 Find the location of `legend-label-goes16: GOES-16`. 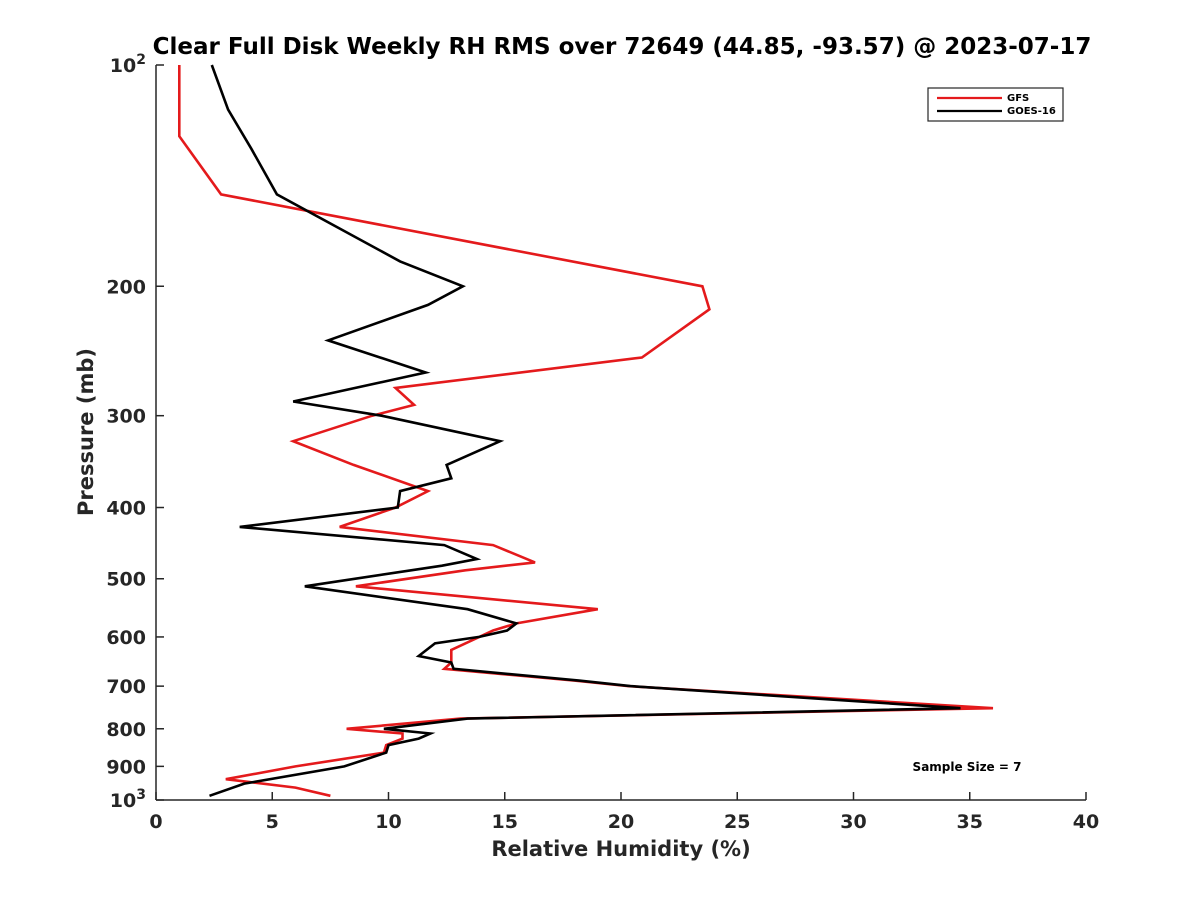

legend-label-goes16: GOES-16 is located at coordinates (1031, 111).